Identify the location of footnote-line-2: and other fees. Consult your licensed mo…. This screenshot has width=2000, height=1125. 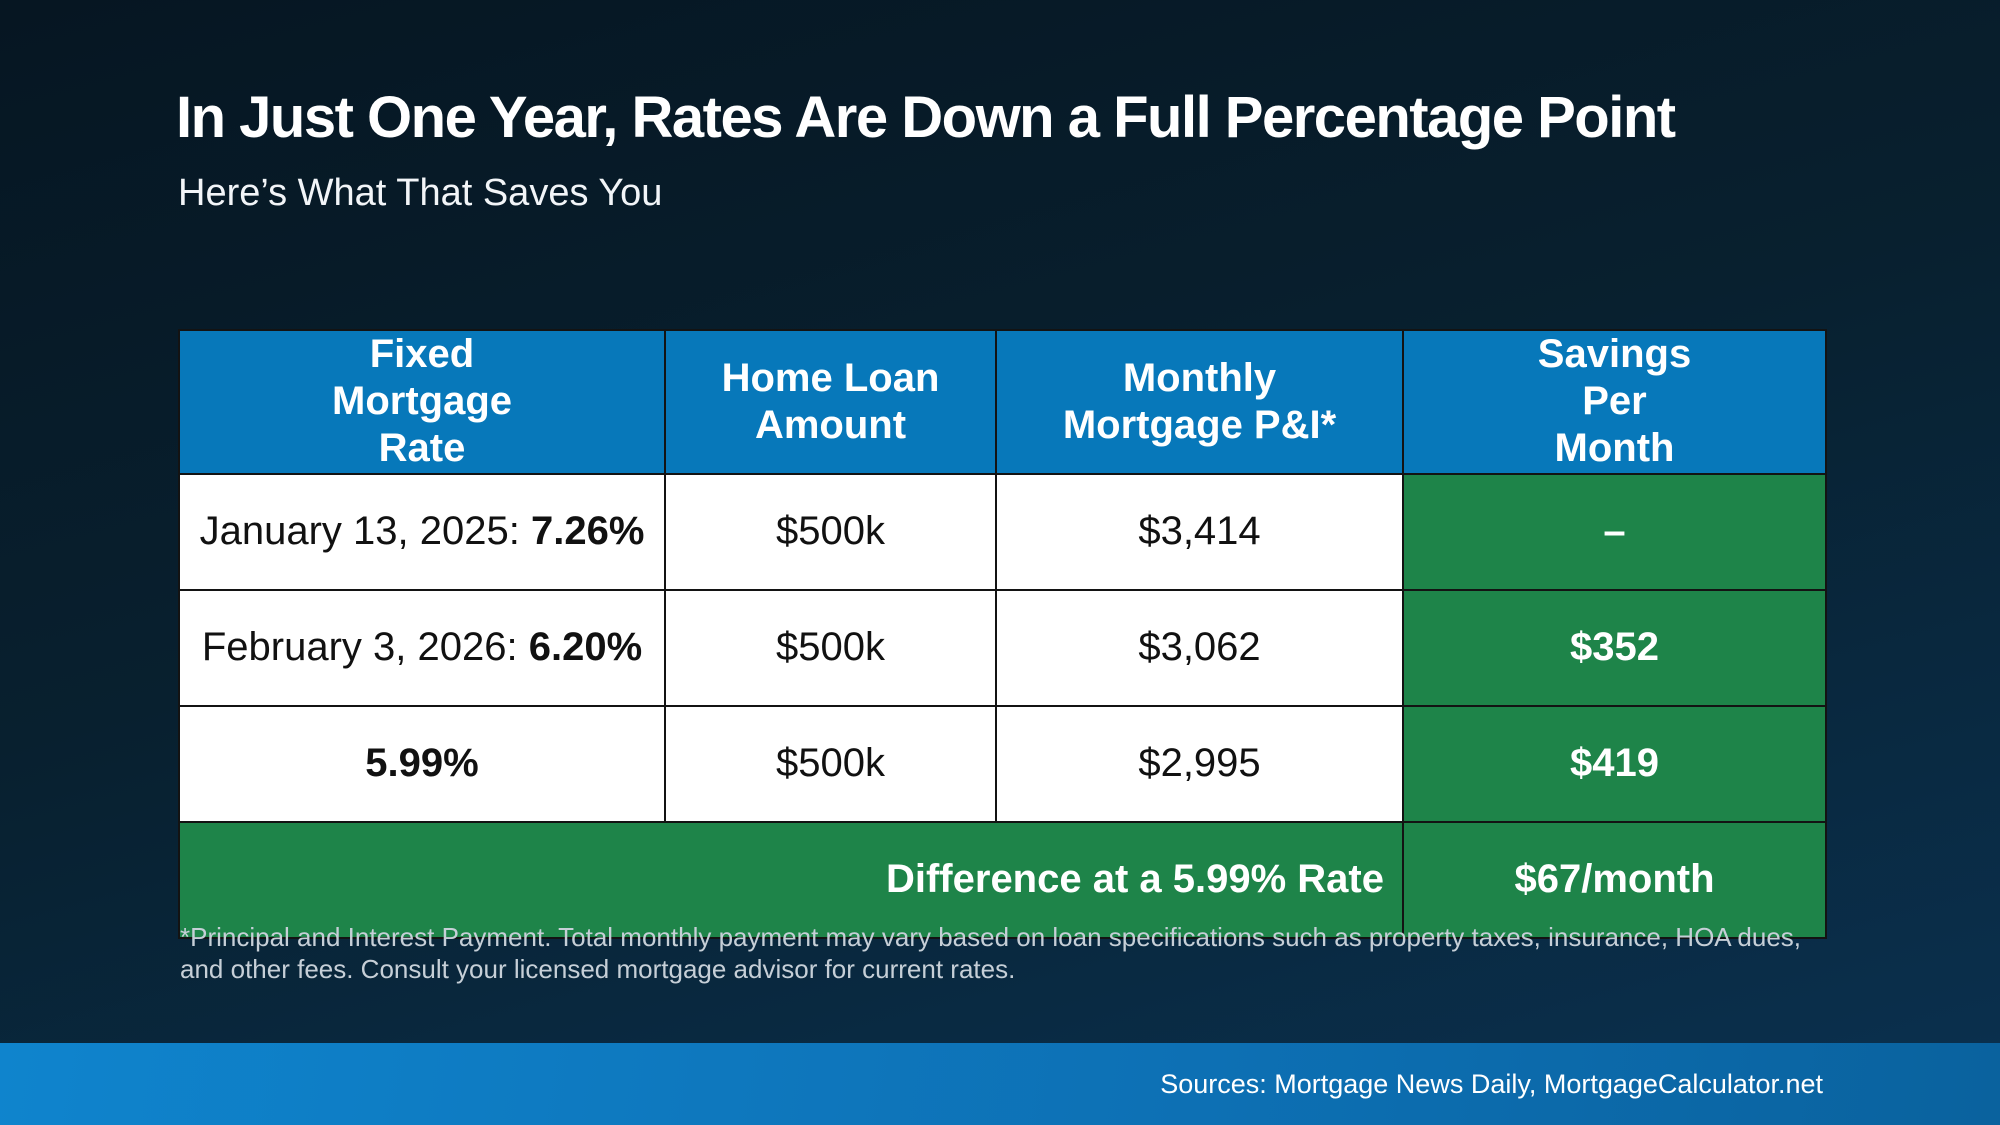
(598, 968).